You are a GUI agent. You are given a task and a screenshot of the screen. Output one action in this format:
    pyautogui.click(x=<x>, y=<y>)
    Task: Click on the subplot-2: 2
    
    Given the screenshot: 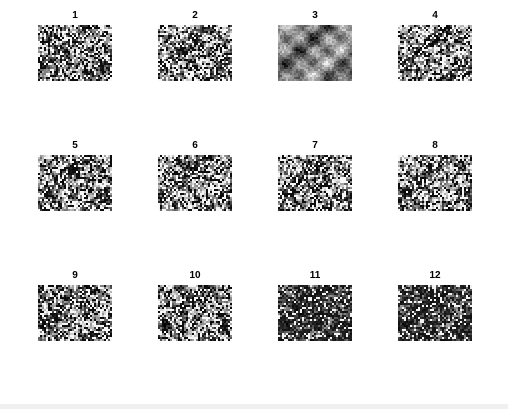 What is the action you would take?
    pyautogui.click(x=195, y=45)
    